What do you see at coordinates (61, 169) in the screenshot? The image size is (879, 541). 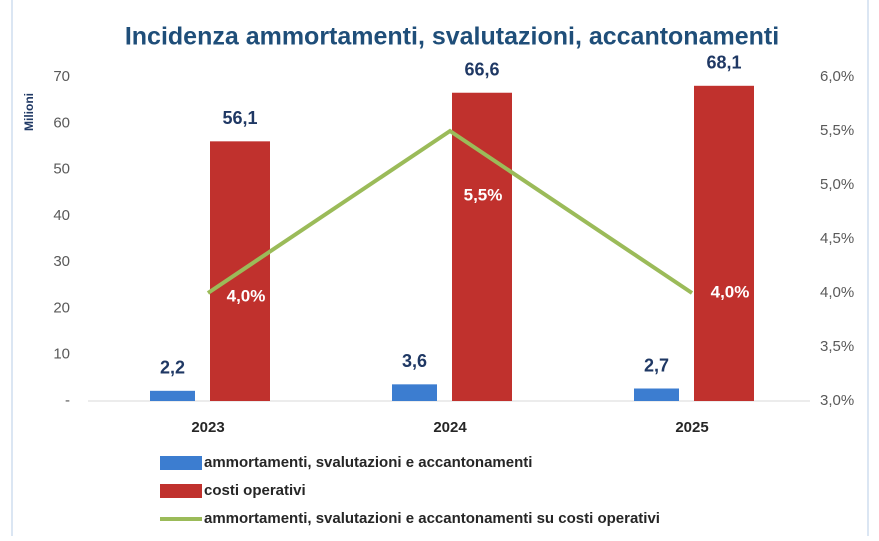 I see `y-tick-label: 50` at bounding box center [61, 169].